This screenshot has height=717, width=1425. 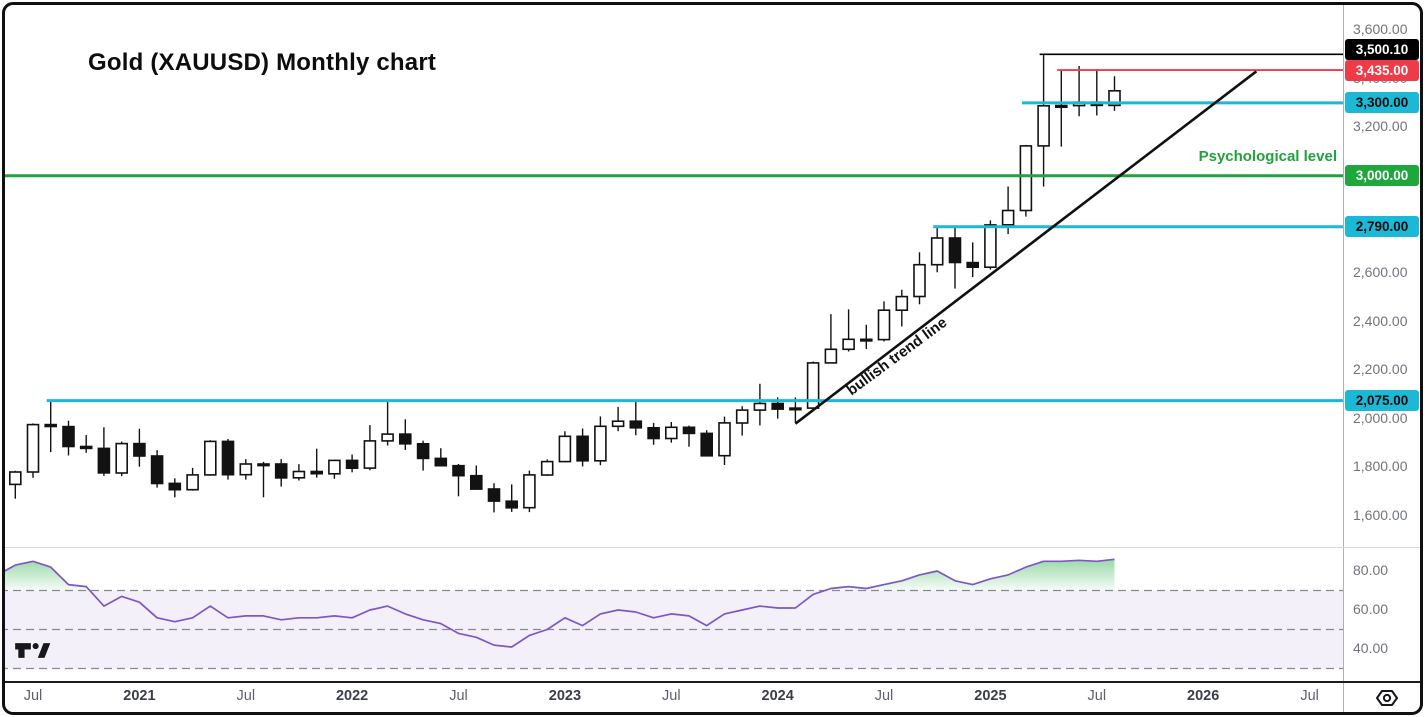 What do you see at coordinates (1380, 272) in the screenshot?
I see `price-tick: 2,600.00` at bounding box center [1380, 272].